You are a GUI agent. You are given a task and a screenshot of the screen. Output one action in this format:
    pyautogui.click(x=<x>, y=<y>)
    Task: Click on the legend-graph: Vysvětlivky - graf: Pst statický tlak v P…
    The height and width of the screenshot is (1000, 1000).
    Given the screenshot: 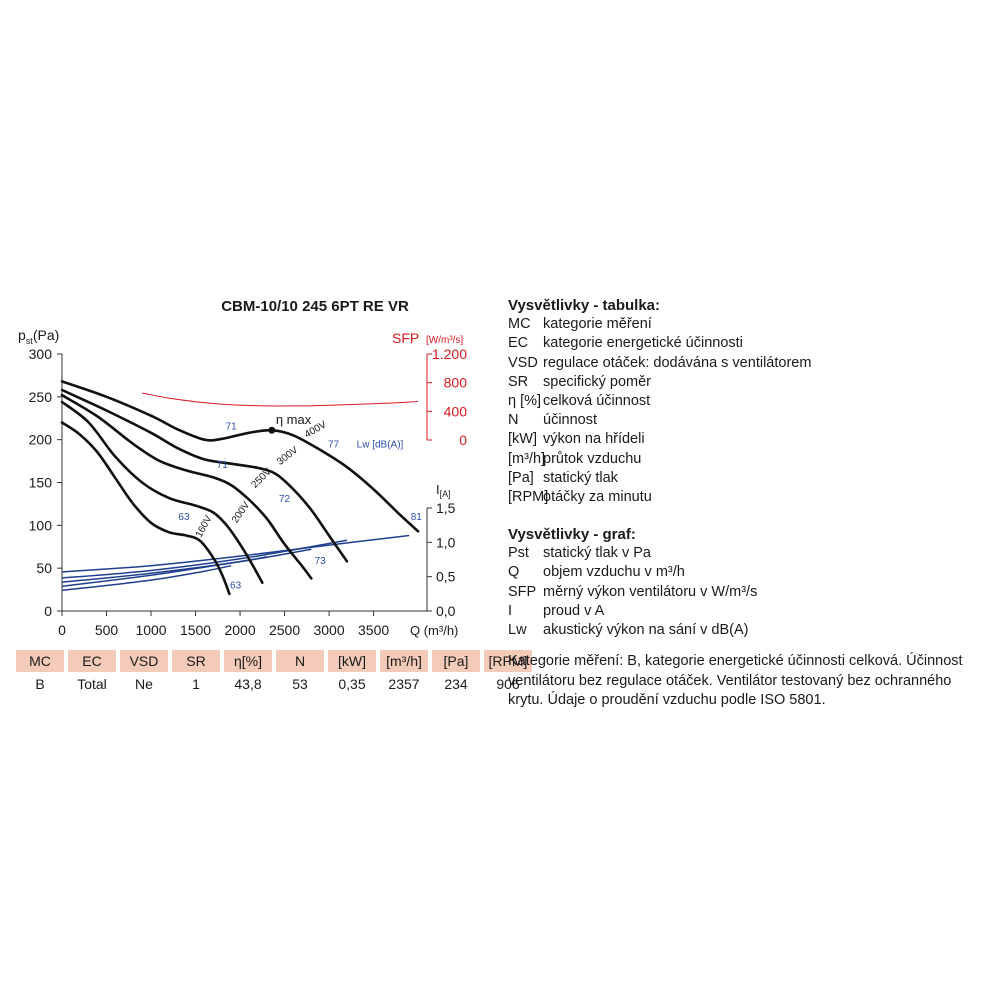 What is the action you would take?
    pyautogui.click(x=632, y=582)
    